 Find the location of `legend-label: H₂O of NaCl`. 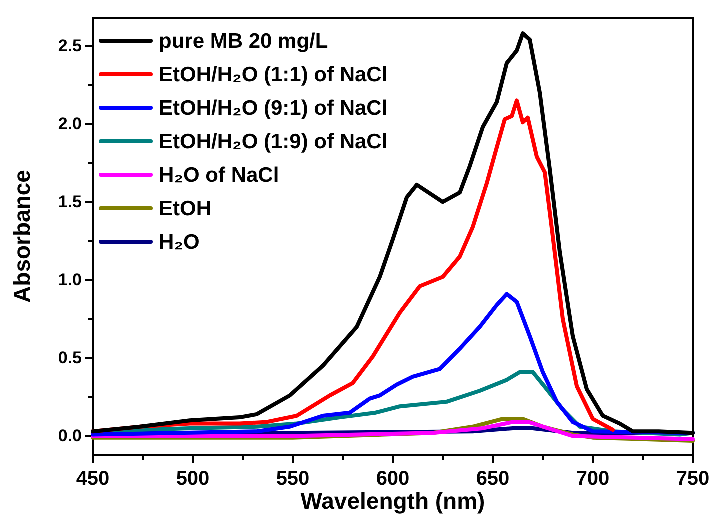

legend-label: H₂O of NaCl is located at coordinates (219, 175).